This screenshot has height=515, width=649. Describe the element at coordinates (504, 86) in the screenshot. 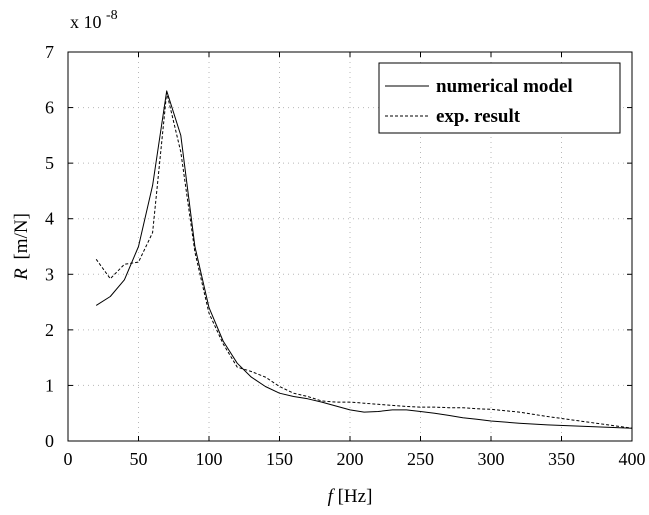

I see `legend-label-numerical-model: numerical model` at that location.